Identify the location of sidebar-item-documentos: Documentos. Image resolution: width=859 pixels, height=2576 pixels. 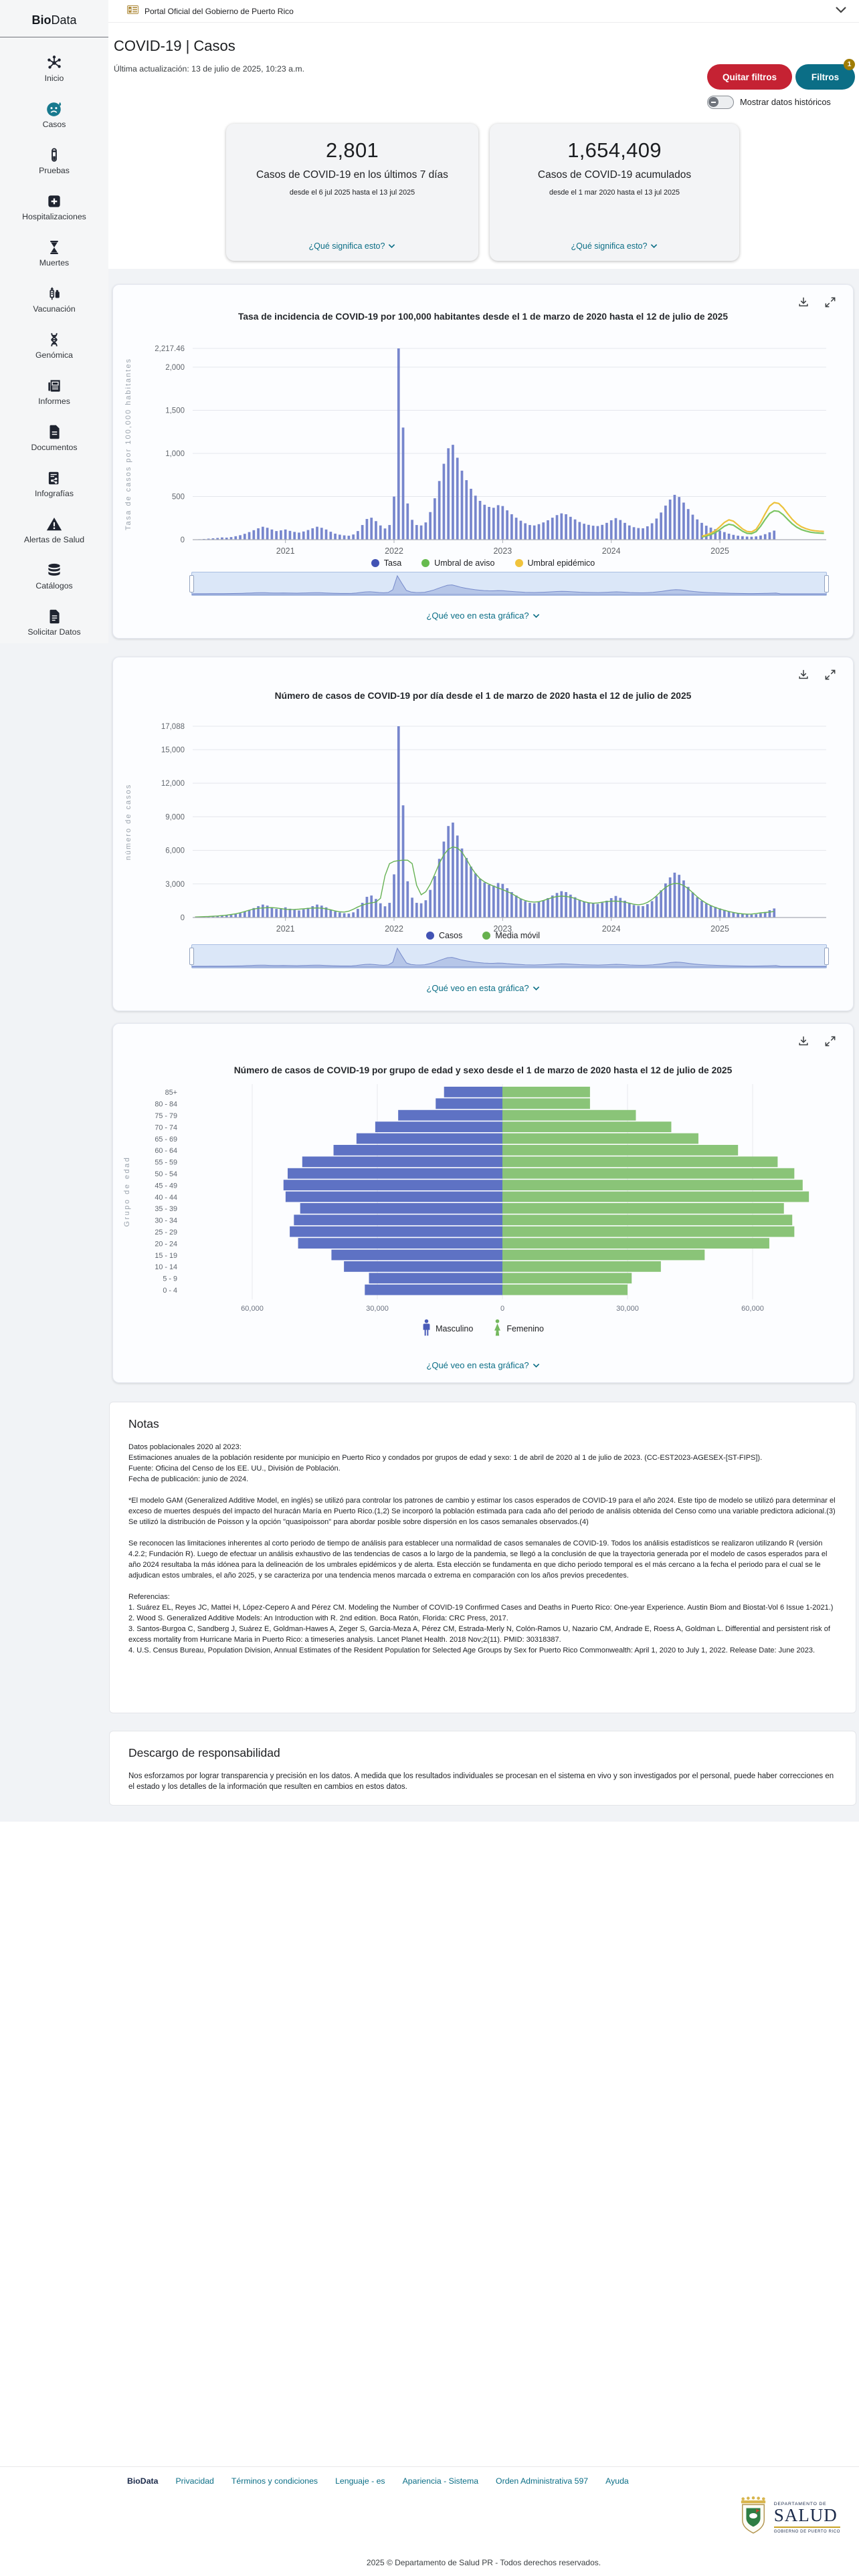
(54, 438).